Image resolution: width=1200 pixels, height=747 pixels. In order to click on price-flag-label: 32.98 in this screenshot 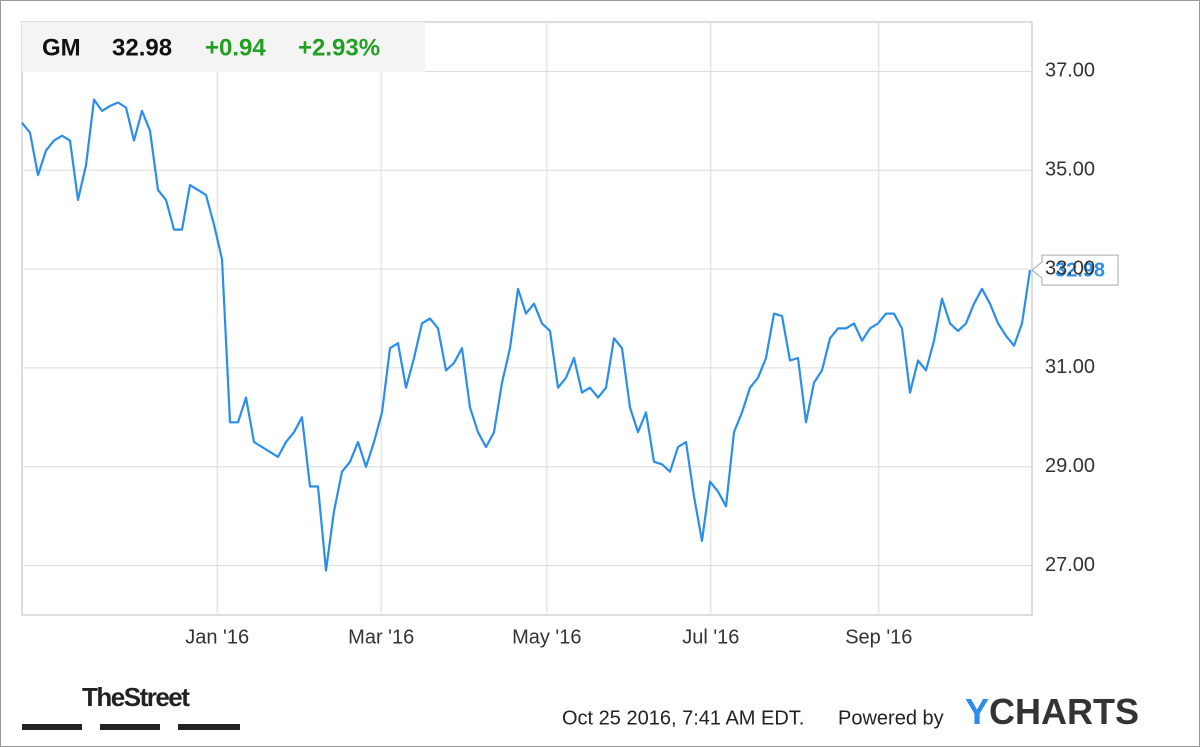, I will do `click(1080, 270)`.